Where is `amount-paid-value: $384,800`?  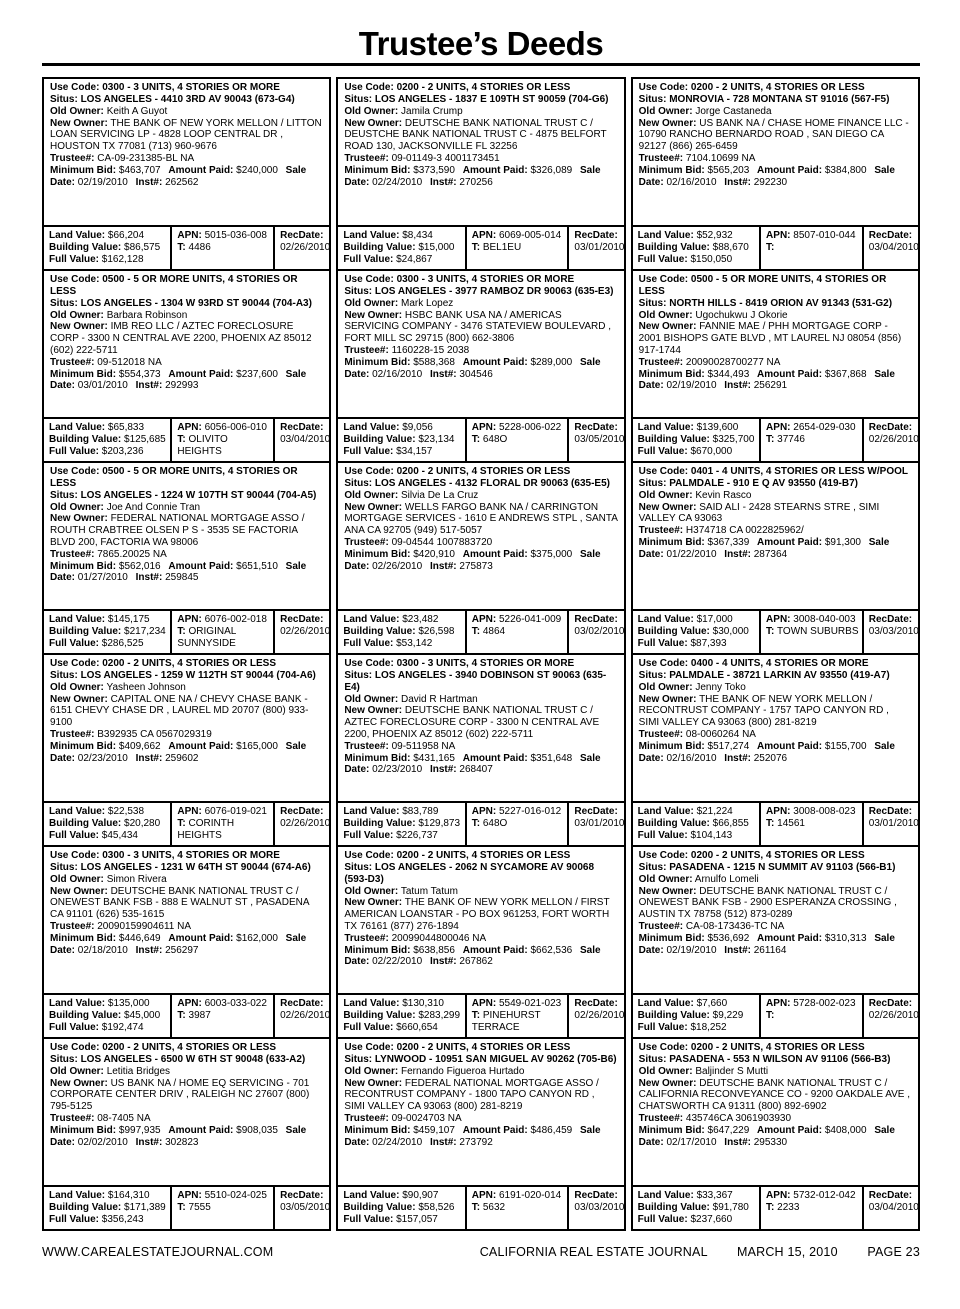
amount-paid-value: $384,800 is located at coordinates (845, 170).